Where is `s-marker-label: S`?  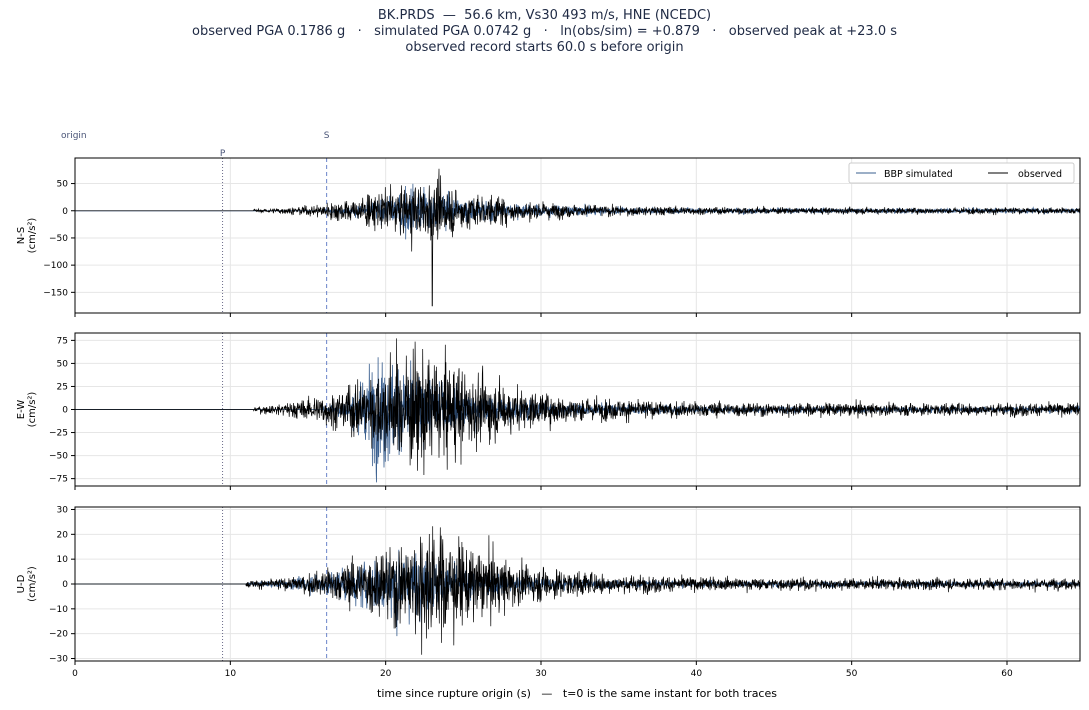
s-marker-label: S is located at coordinates (327, 136).